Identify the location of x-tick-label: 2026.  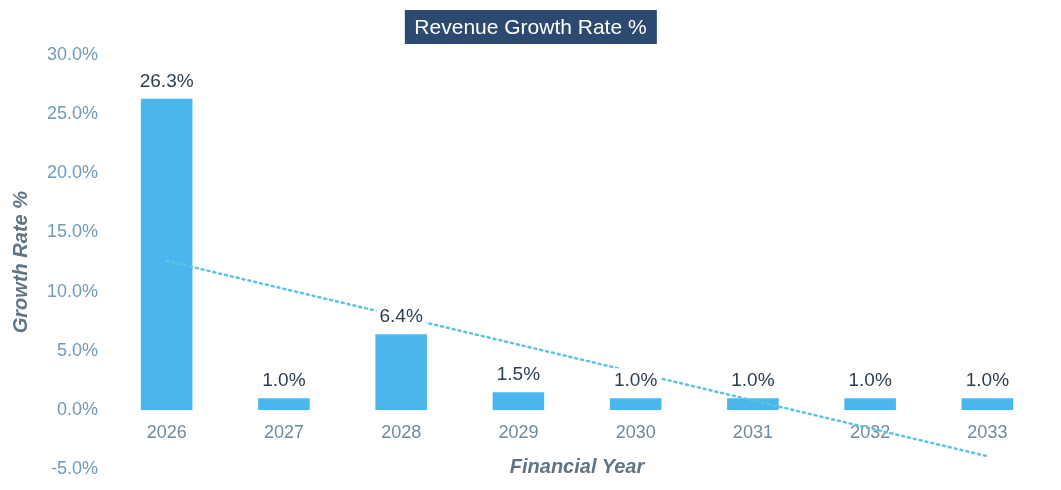
(166, 431).